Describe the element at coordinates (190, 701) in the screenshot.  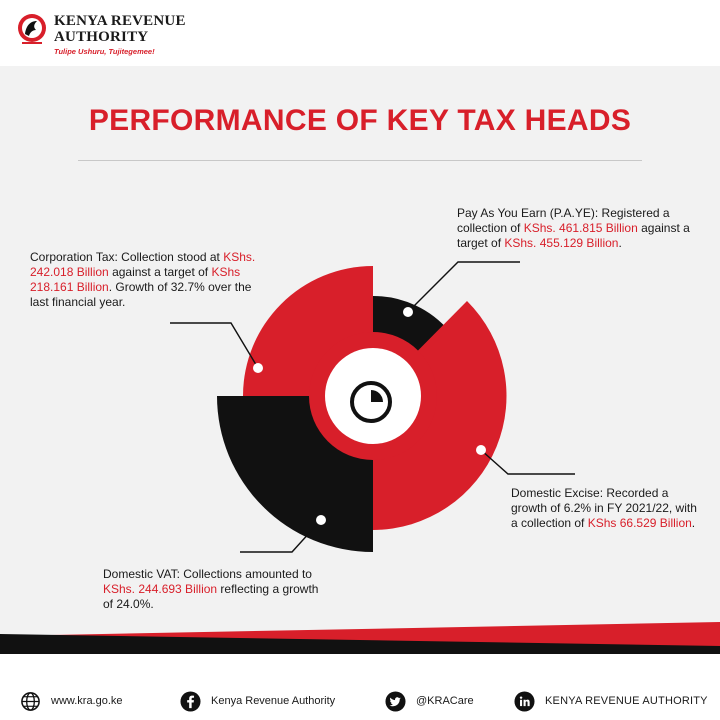
I see `facebook-icon` at that location.